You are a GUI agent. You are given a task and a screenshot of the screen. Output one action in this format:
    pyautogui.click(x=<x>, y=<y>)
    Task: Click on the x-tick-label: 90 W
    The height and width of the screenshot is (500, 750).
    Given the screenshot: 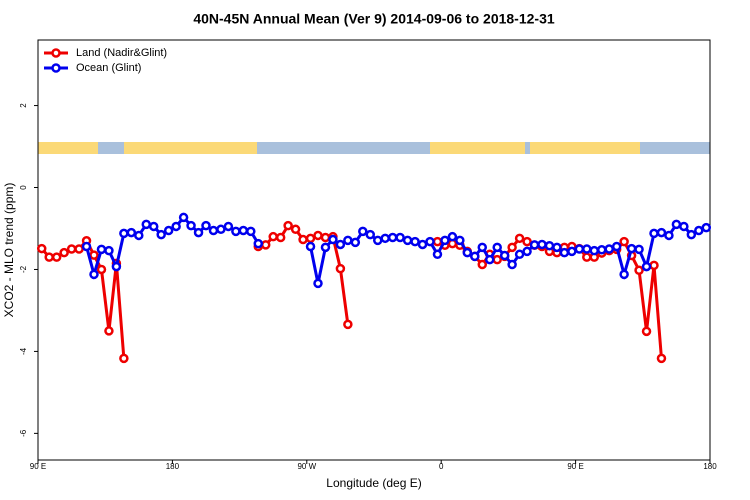 What is the action you would take?
    pyautogui.click(x=306, y=466)
    